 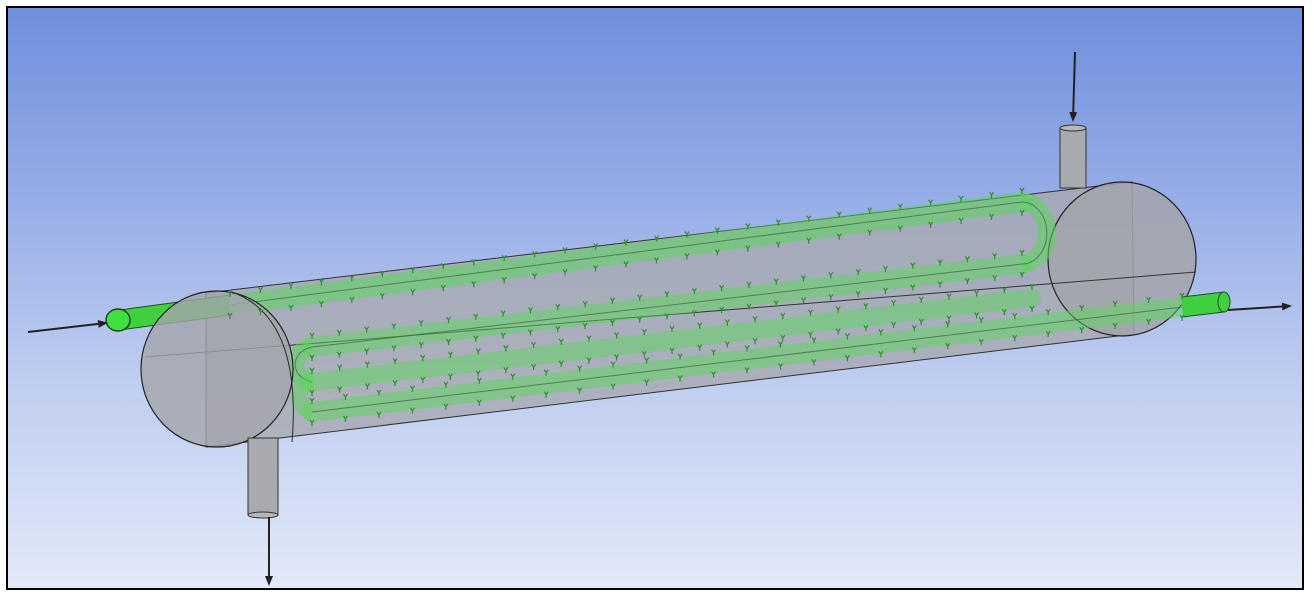 I want to click on shell-outlet-nozzle, so click(x=263, y=478).